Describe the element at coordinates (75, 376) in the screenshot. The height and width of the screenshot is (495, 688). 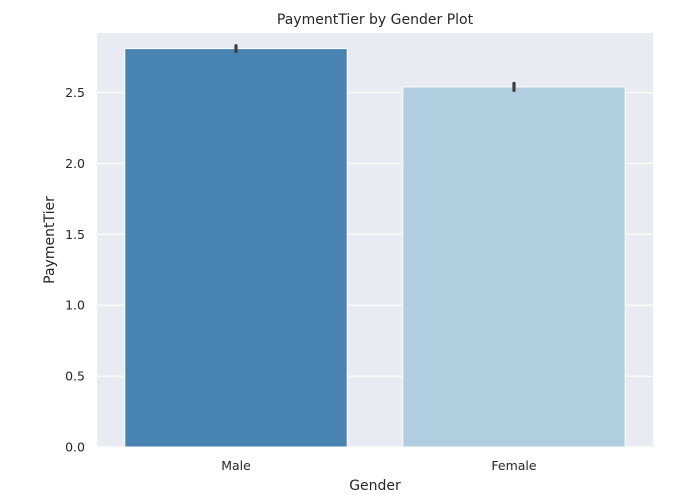
I see `y-tick-label: 0.5` at that location.